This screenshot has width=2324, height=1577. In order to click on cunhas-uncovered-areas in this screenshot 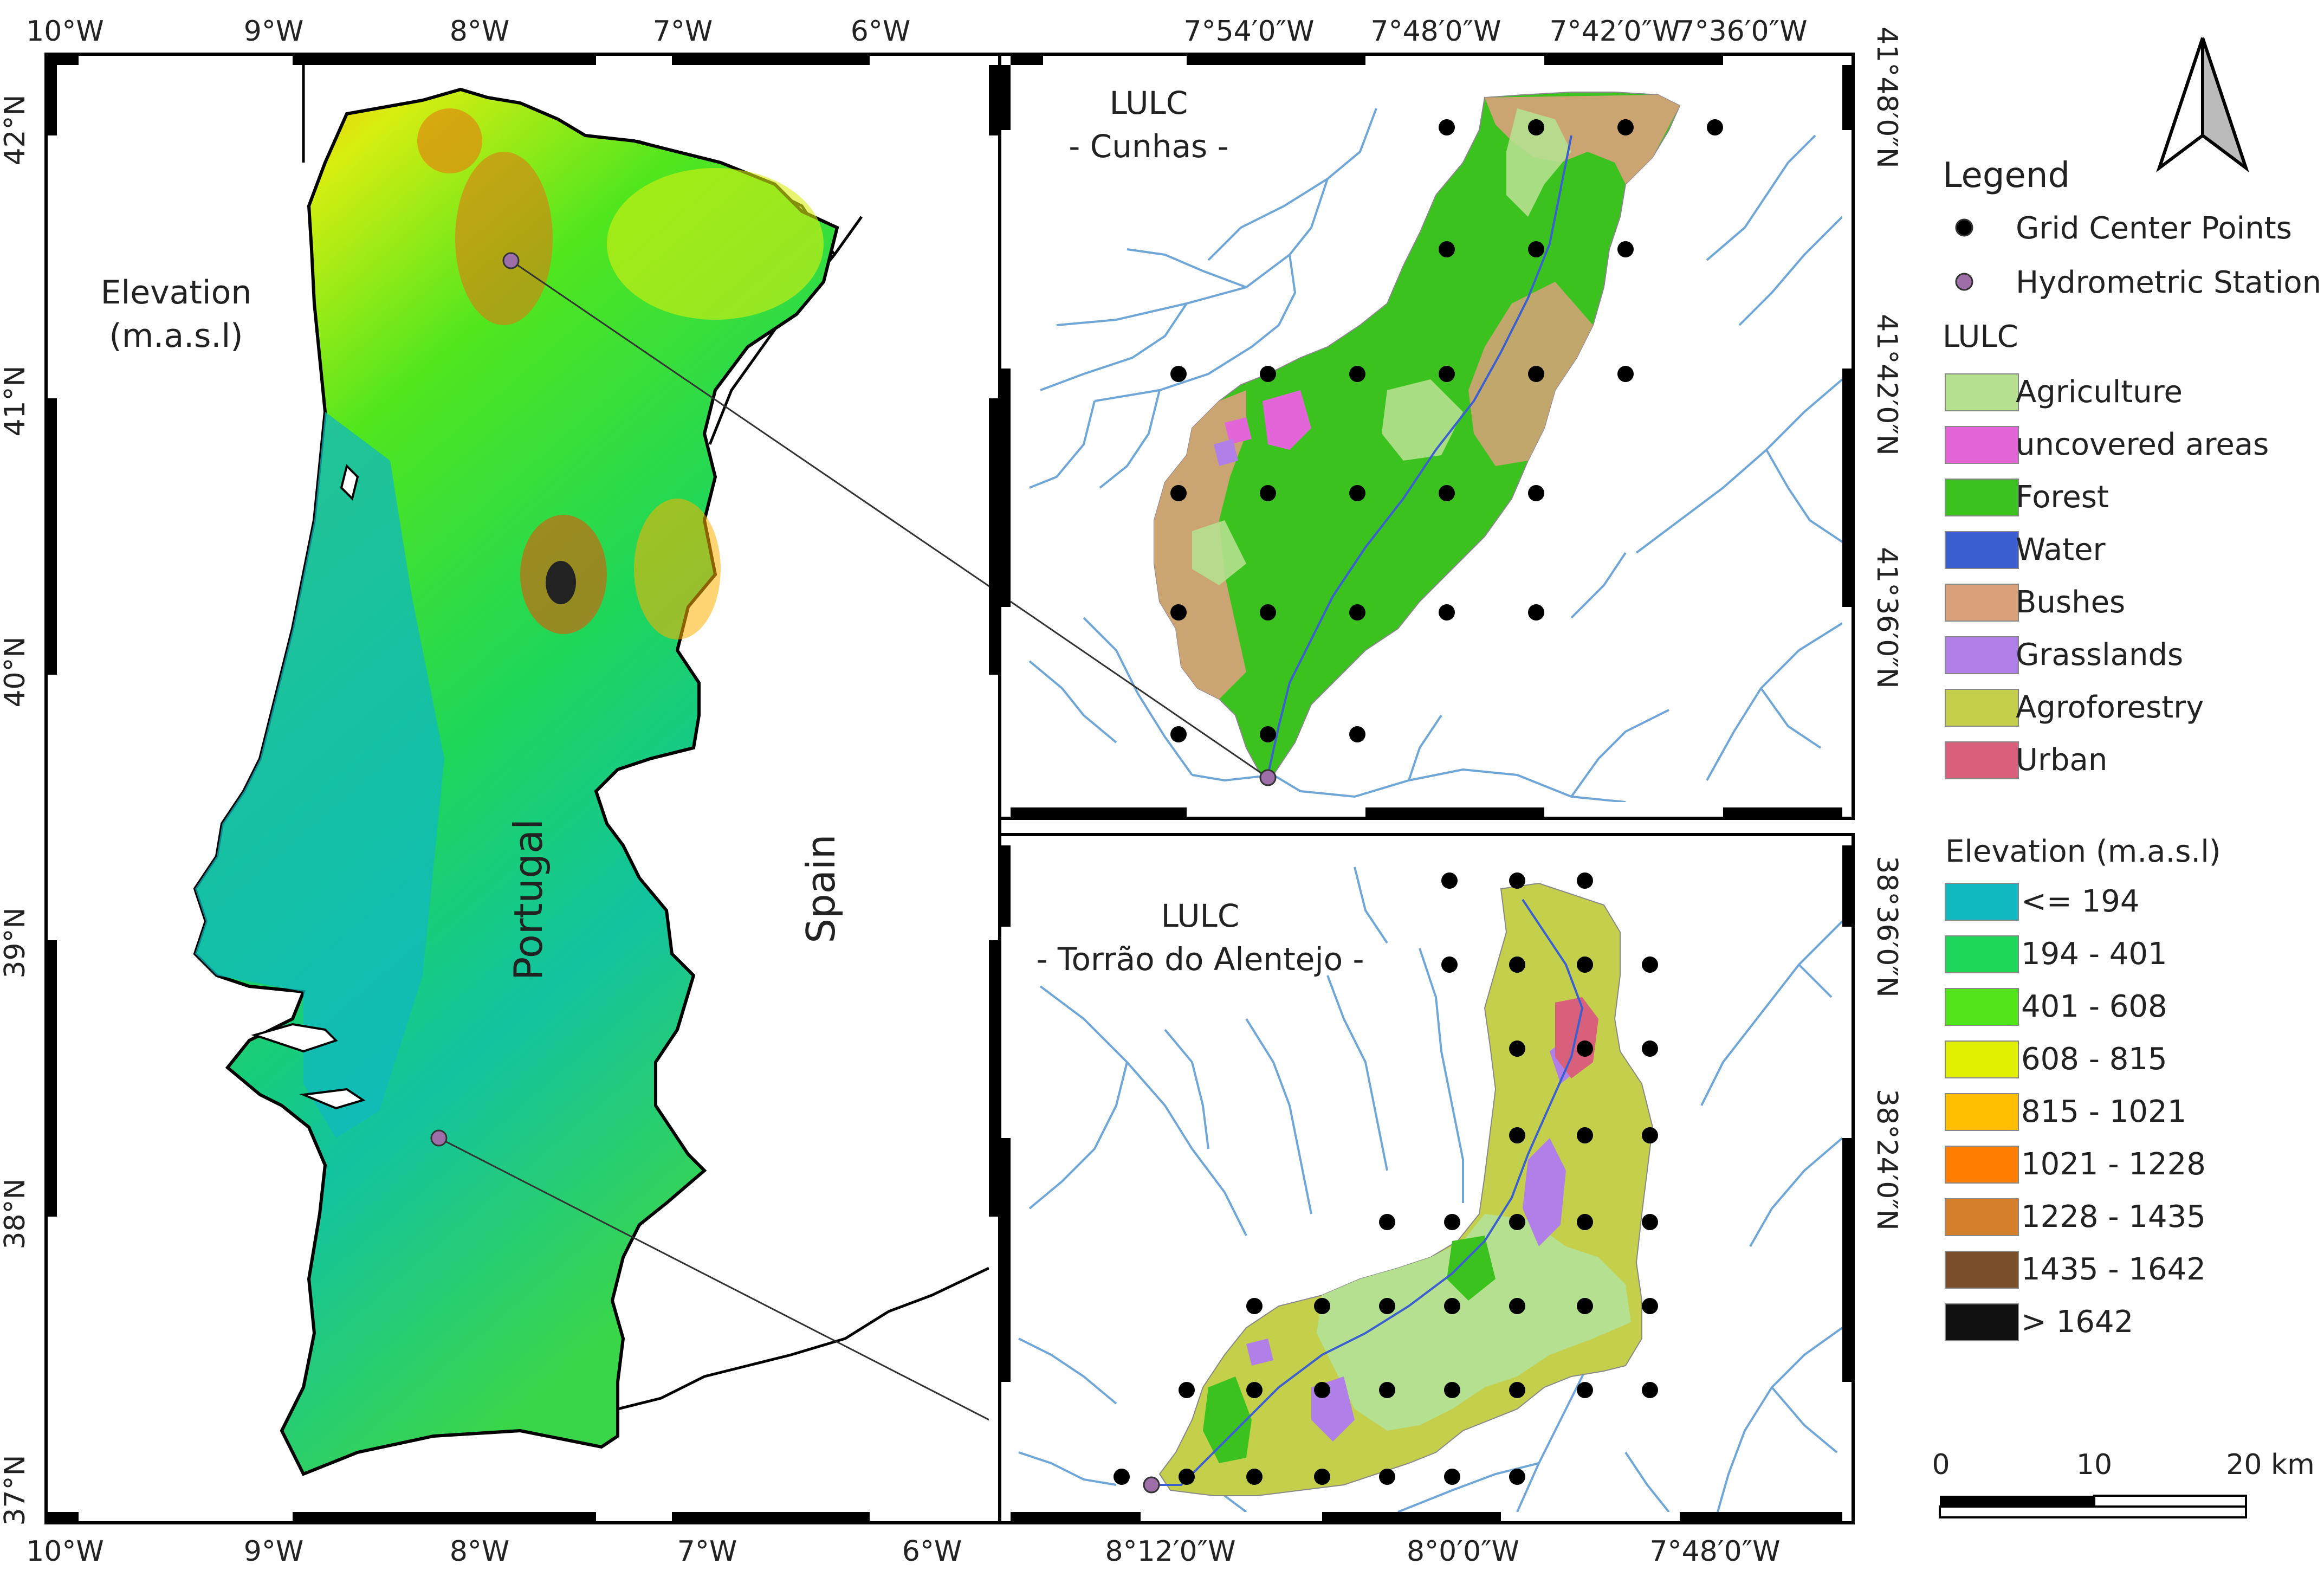, I will do `click(1268, 420)`.